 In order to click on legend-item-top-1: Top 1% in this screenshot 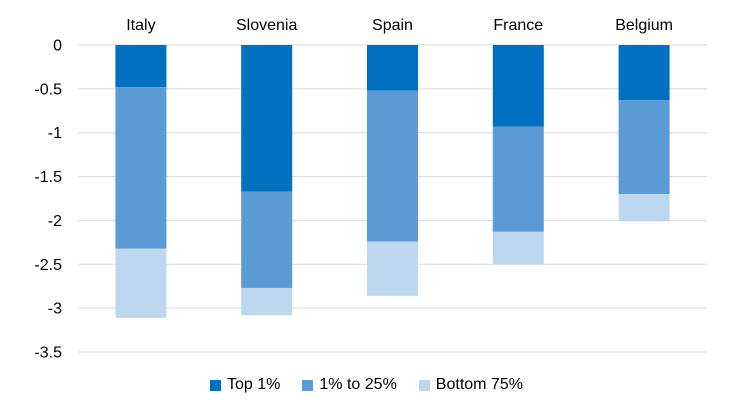, I will do `click(245, 385)`.